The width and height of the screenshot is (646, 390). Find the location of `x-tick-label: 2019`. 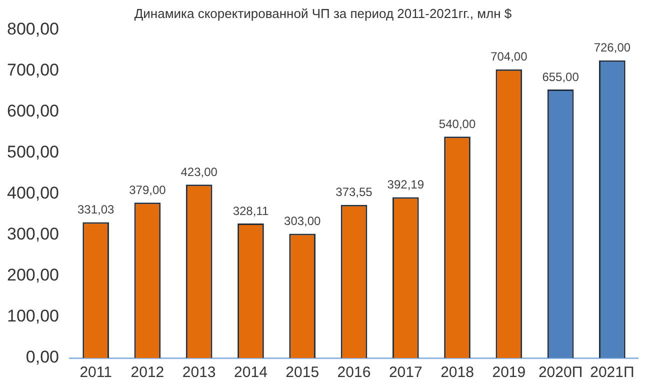

x-tick-label: 2019 is located at coordinates (509, 373).